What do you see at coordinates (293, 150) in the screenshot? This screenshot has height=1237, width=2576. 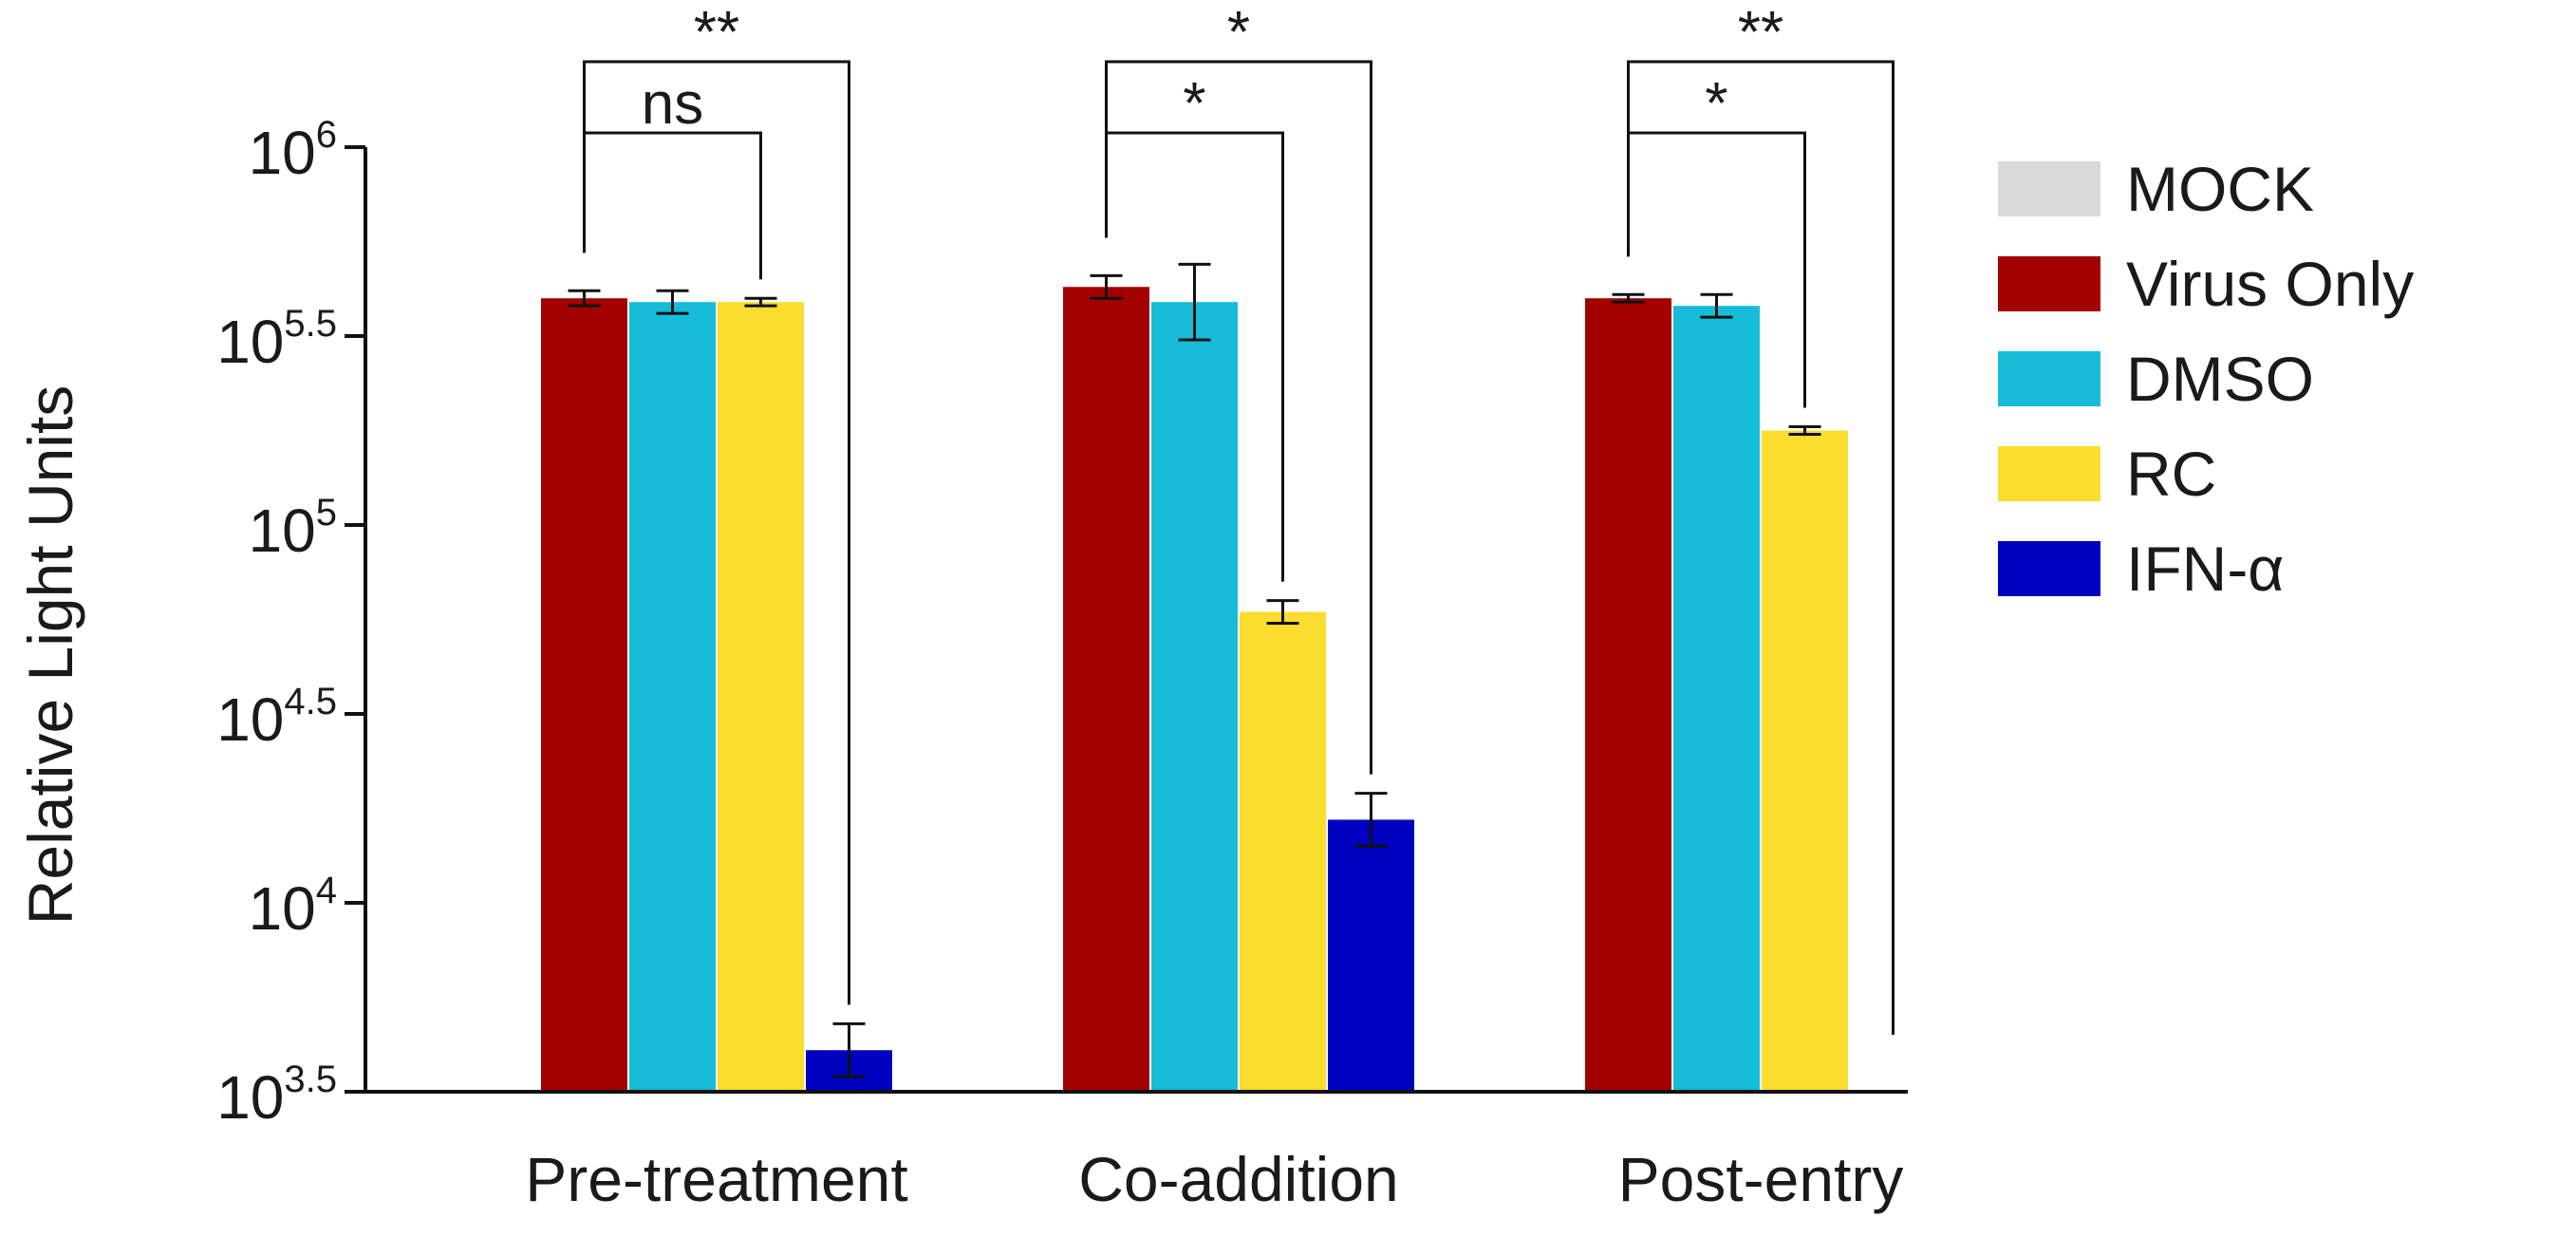 I see `y-tick-label: 10⁶` at bounding box center [293, 150].